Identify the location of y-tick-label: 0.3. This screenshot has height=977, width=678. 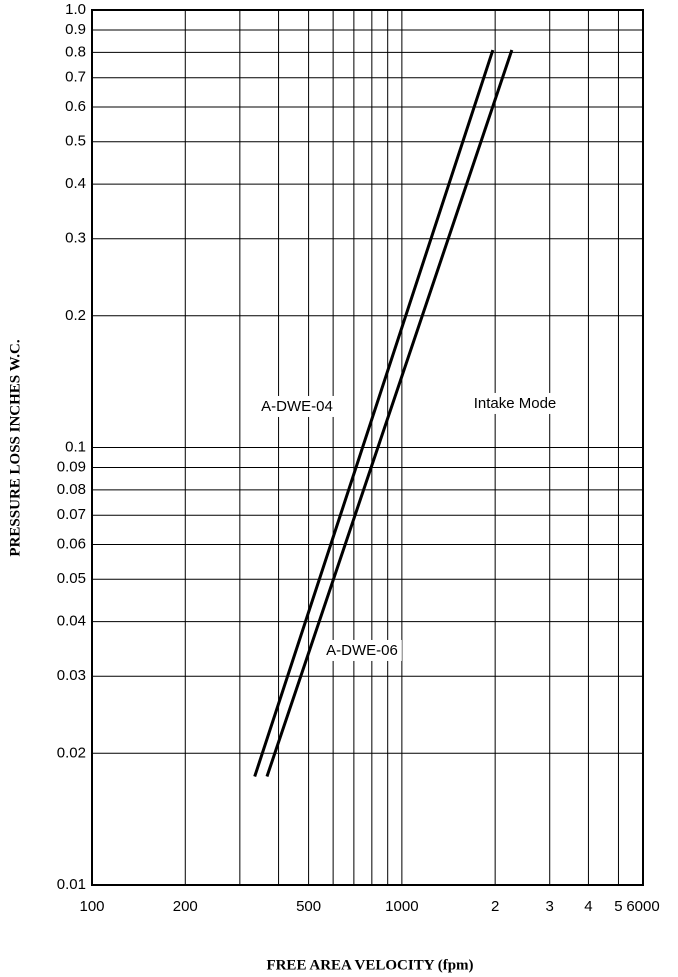
(75, 238).